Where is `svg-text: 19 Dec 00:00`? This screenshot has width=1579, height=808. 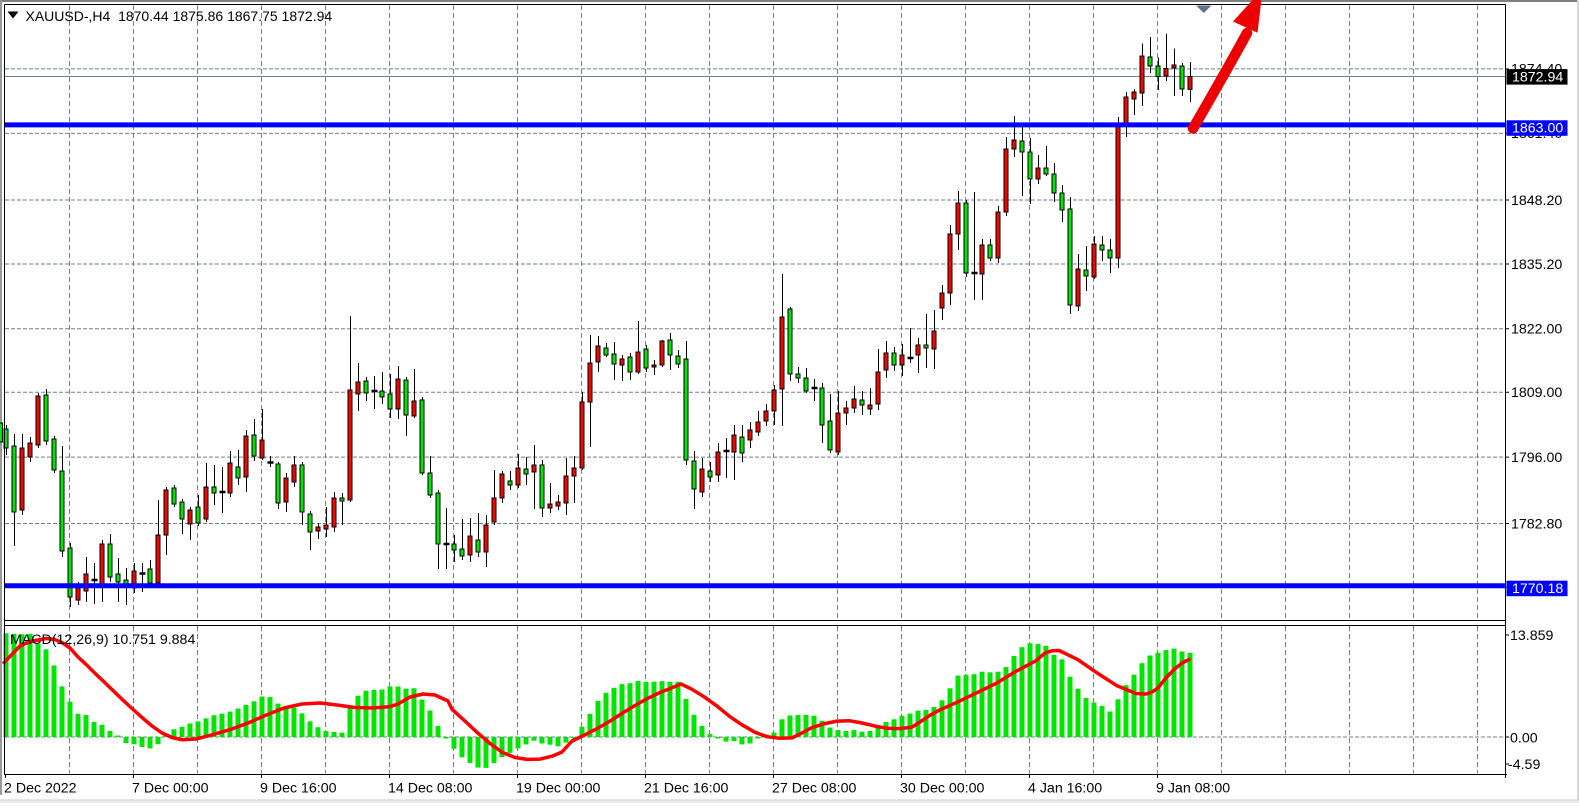 svg-text: 19 Dec 00:00 is located at coordinates (558, 788).